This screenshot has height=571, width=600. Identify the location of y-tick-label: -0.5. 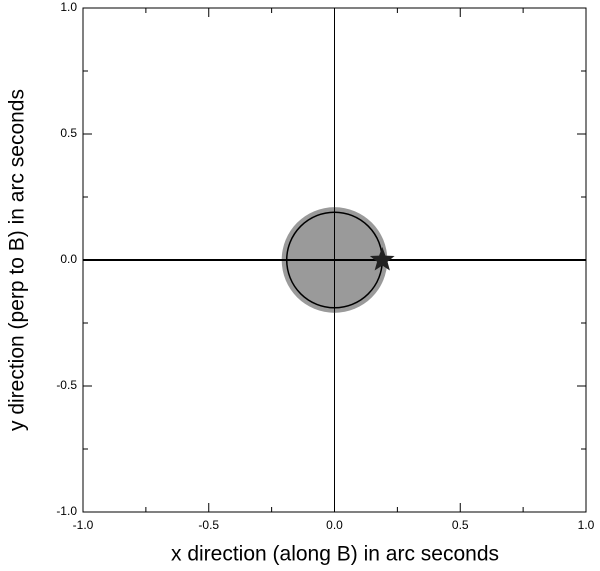
(66, 385).